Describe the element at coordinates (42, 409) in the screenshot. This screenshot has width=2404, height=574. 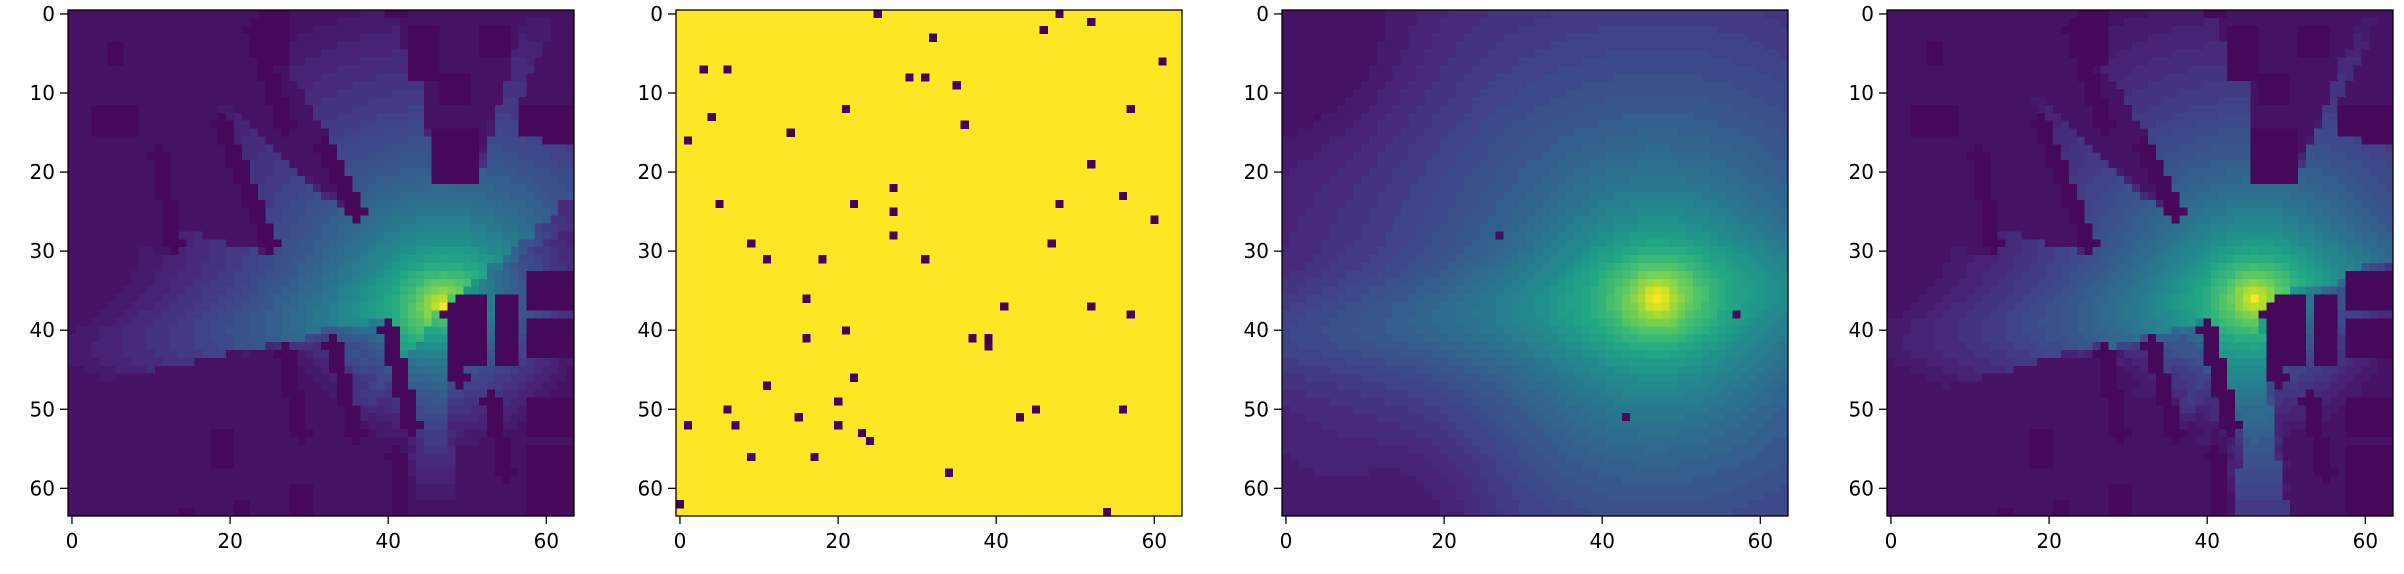
I see `y-tick-label: 50` at that location.